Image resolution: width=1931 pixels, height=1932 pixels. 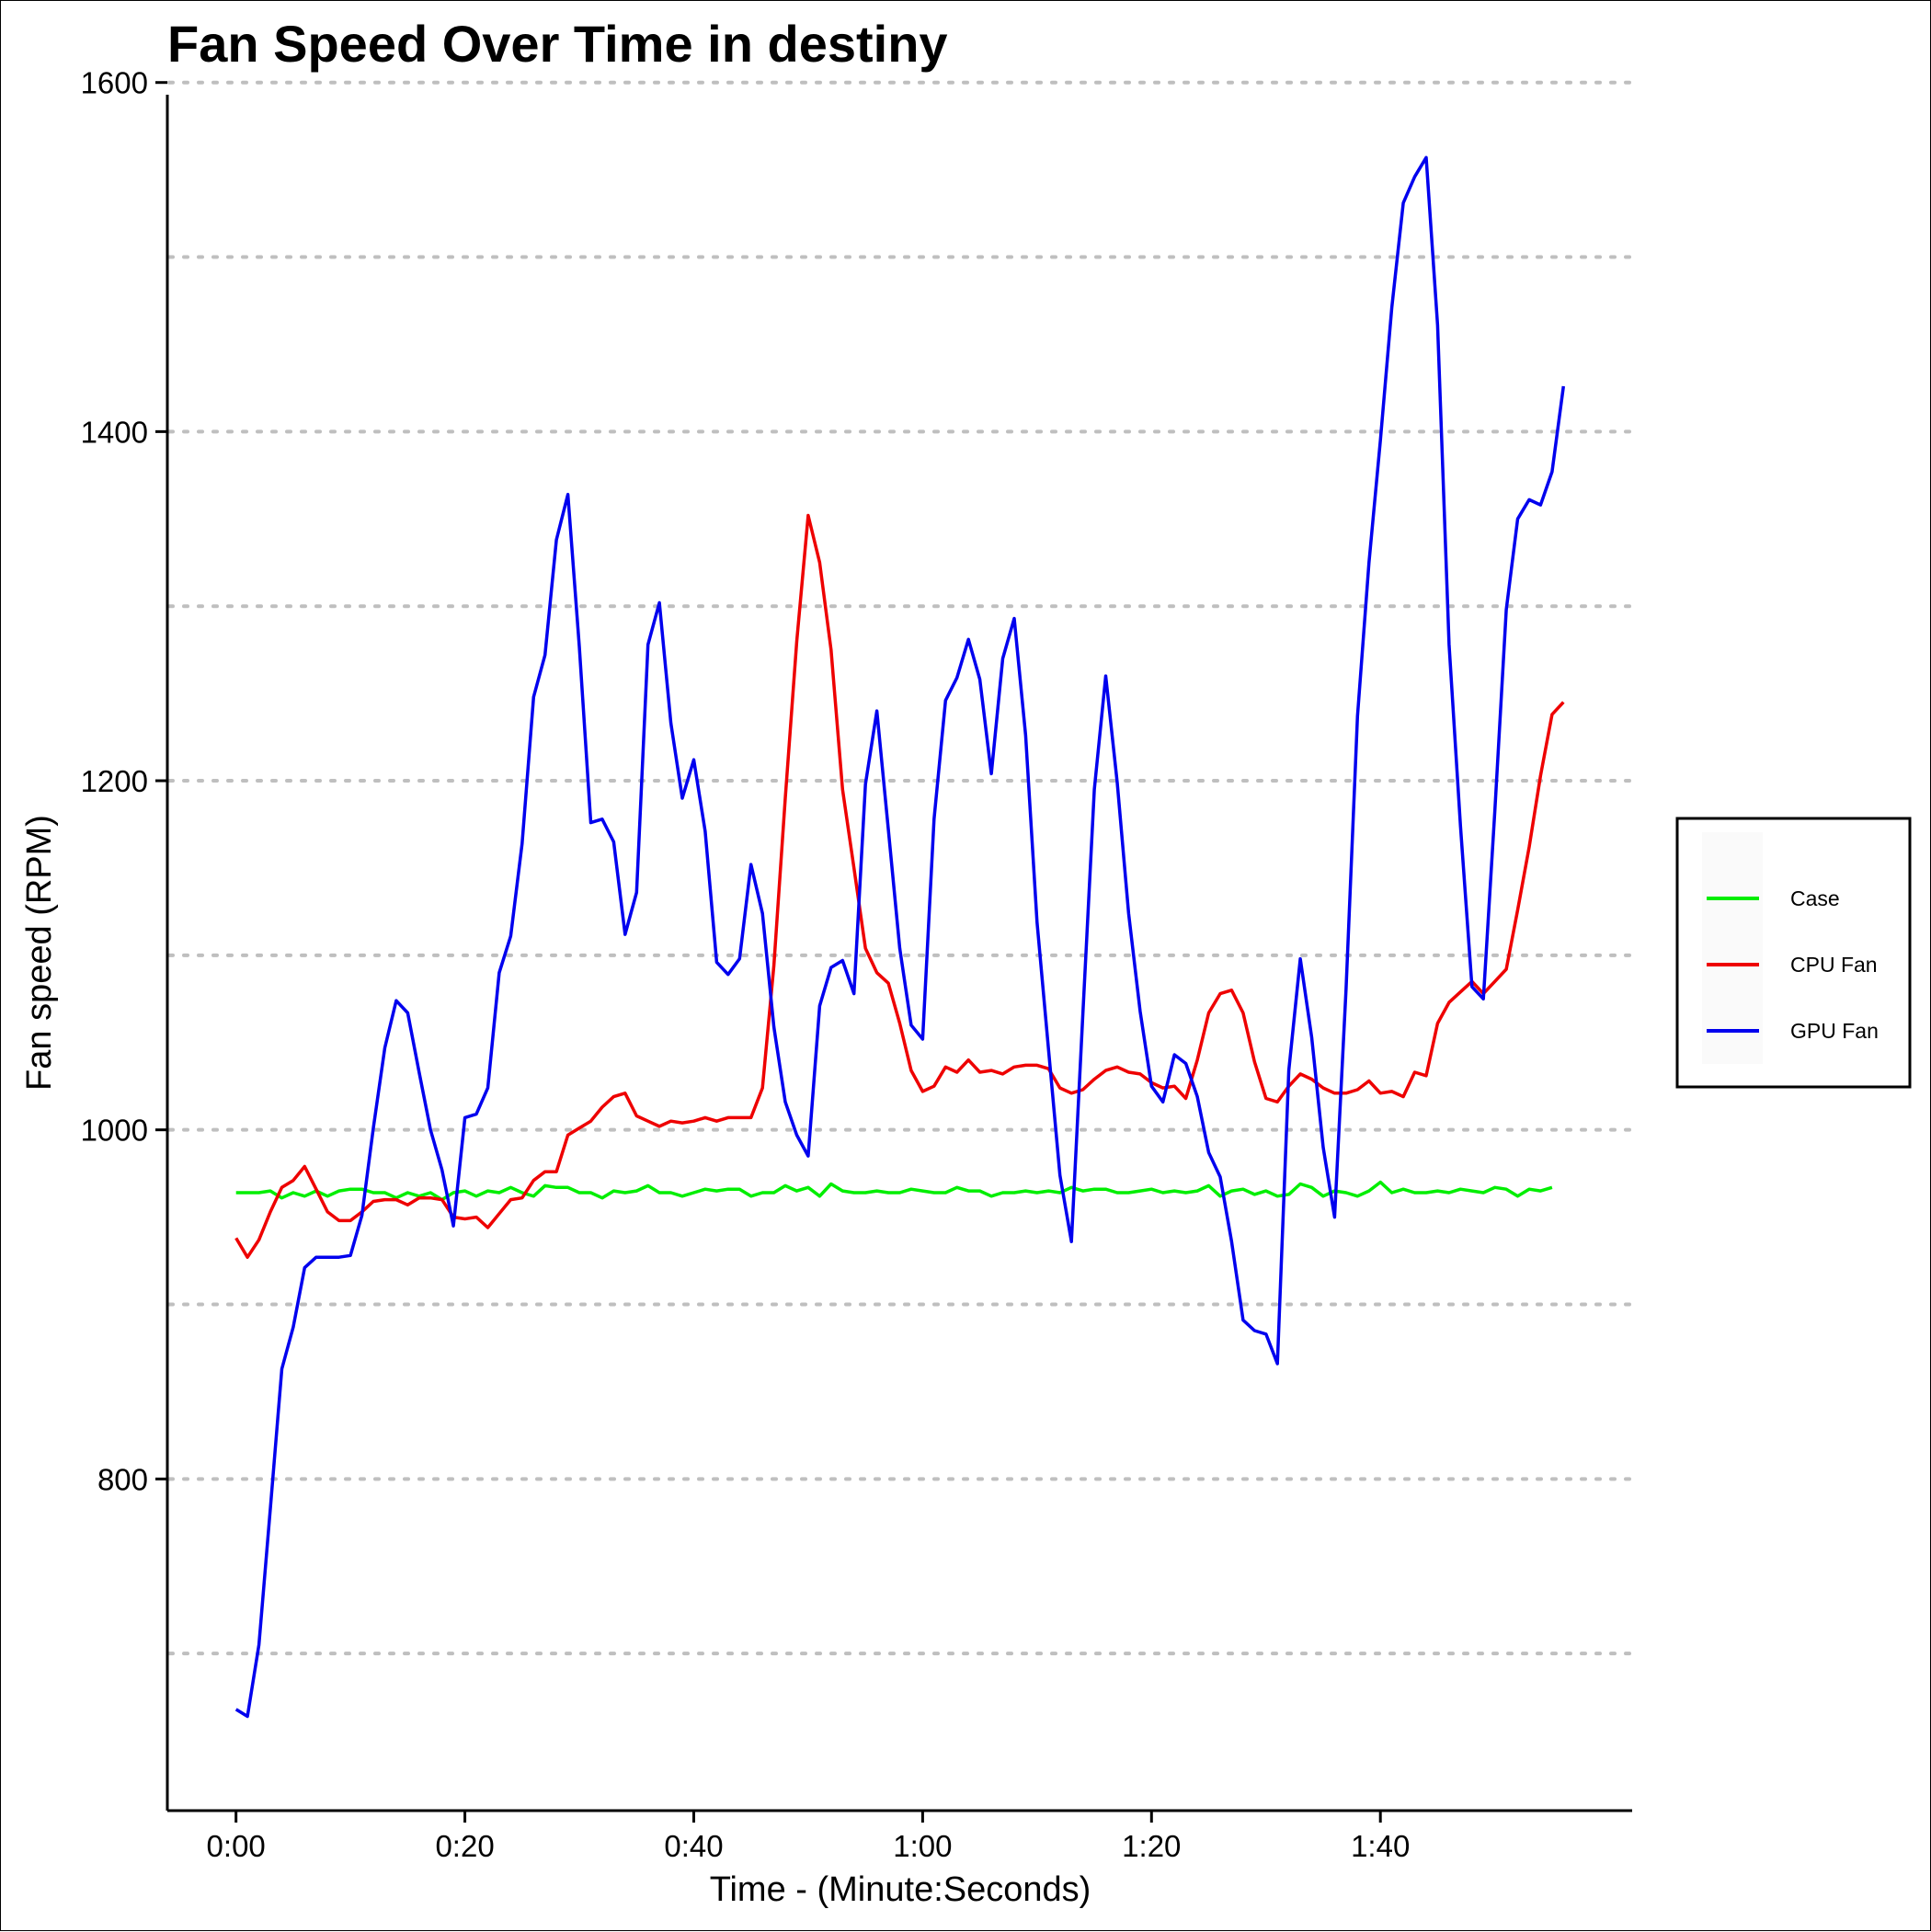 I want to click on y-tick-label: 800, so click(x=122, y=1479).